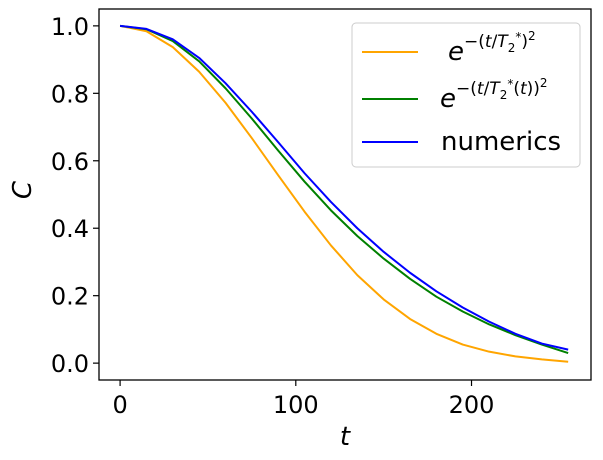  I want to click on legend-box, so click(466, 95).